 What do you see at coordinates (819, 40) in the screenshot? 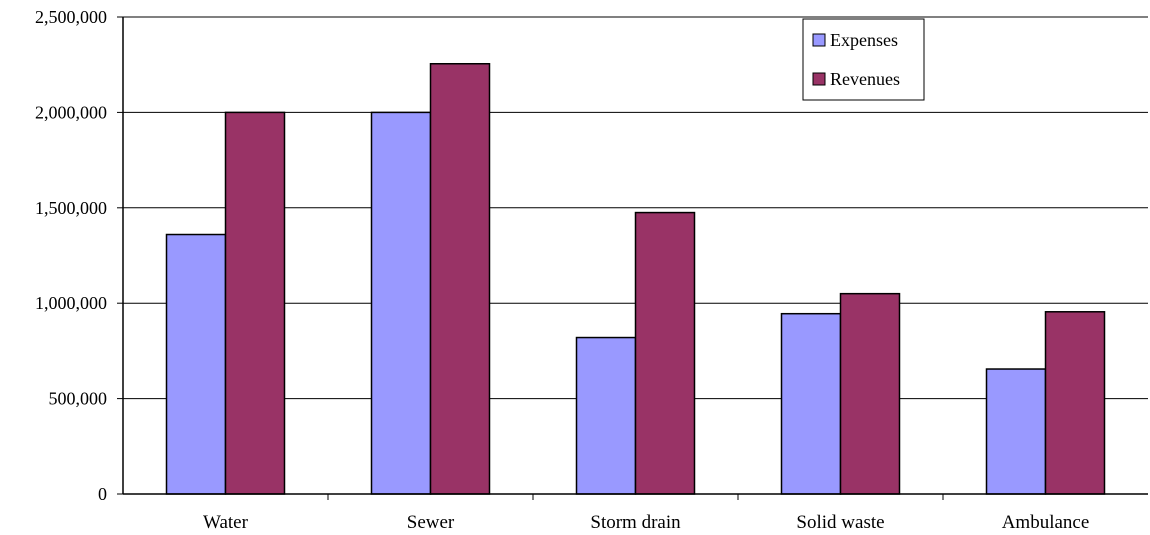
I see `legend-swatch-expenses` at bounding box center [819, 40].